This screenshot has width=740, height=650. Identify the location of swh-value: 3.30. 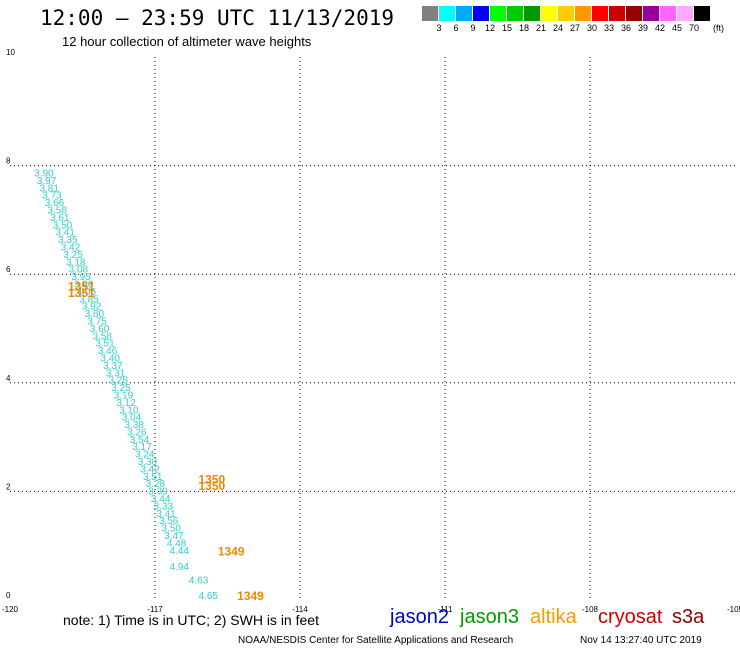
(148, 462).